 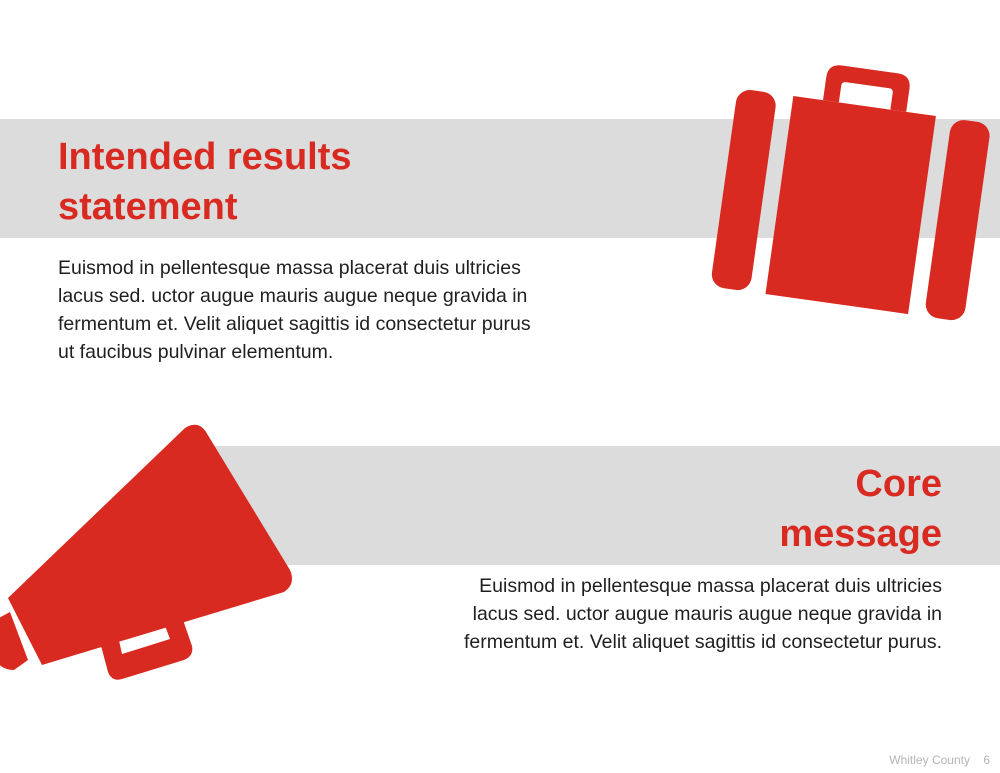 I want to click on body-line: ut faucibus pulvinar elementum., so click(x=196, y=352).